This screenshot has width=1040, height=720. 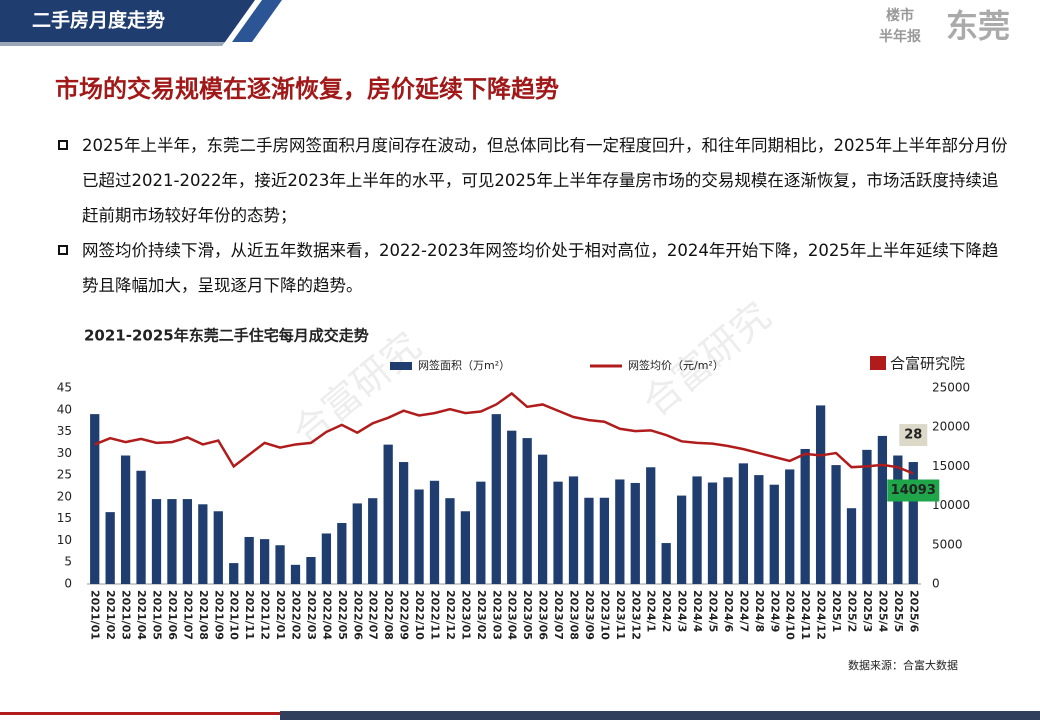 What do you see at coordinates (64, 540) in the screenshot?
I see `y-tick-label: 10` at bounding box center [64, 540].